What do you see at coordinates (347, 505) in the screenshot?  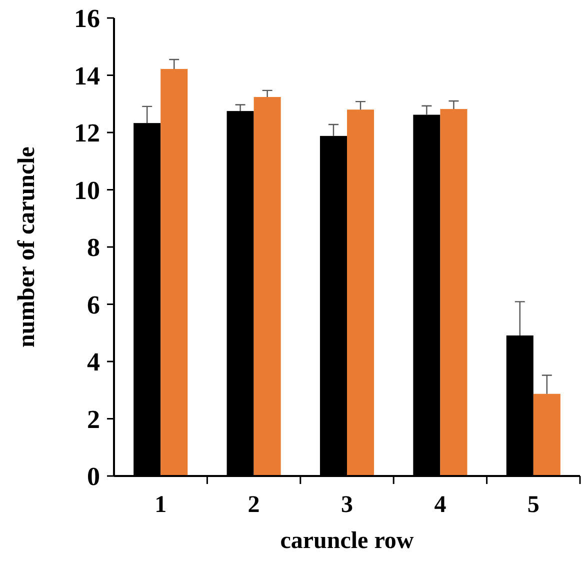 I see `x-tick-label: 3` at bounding box center [347, 505].